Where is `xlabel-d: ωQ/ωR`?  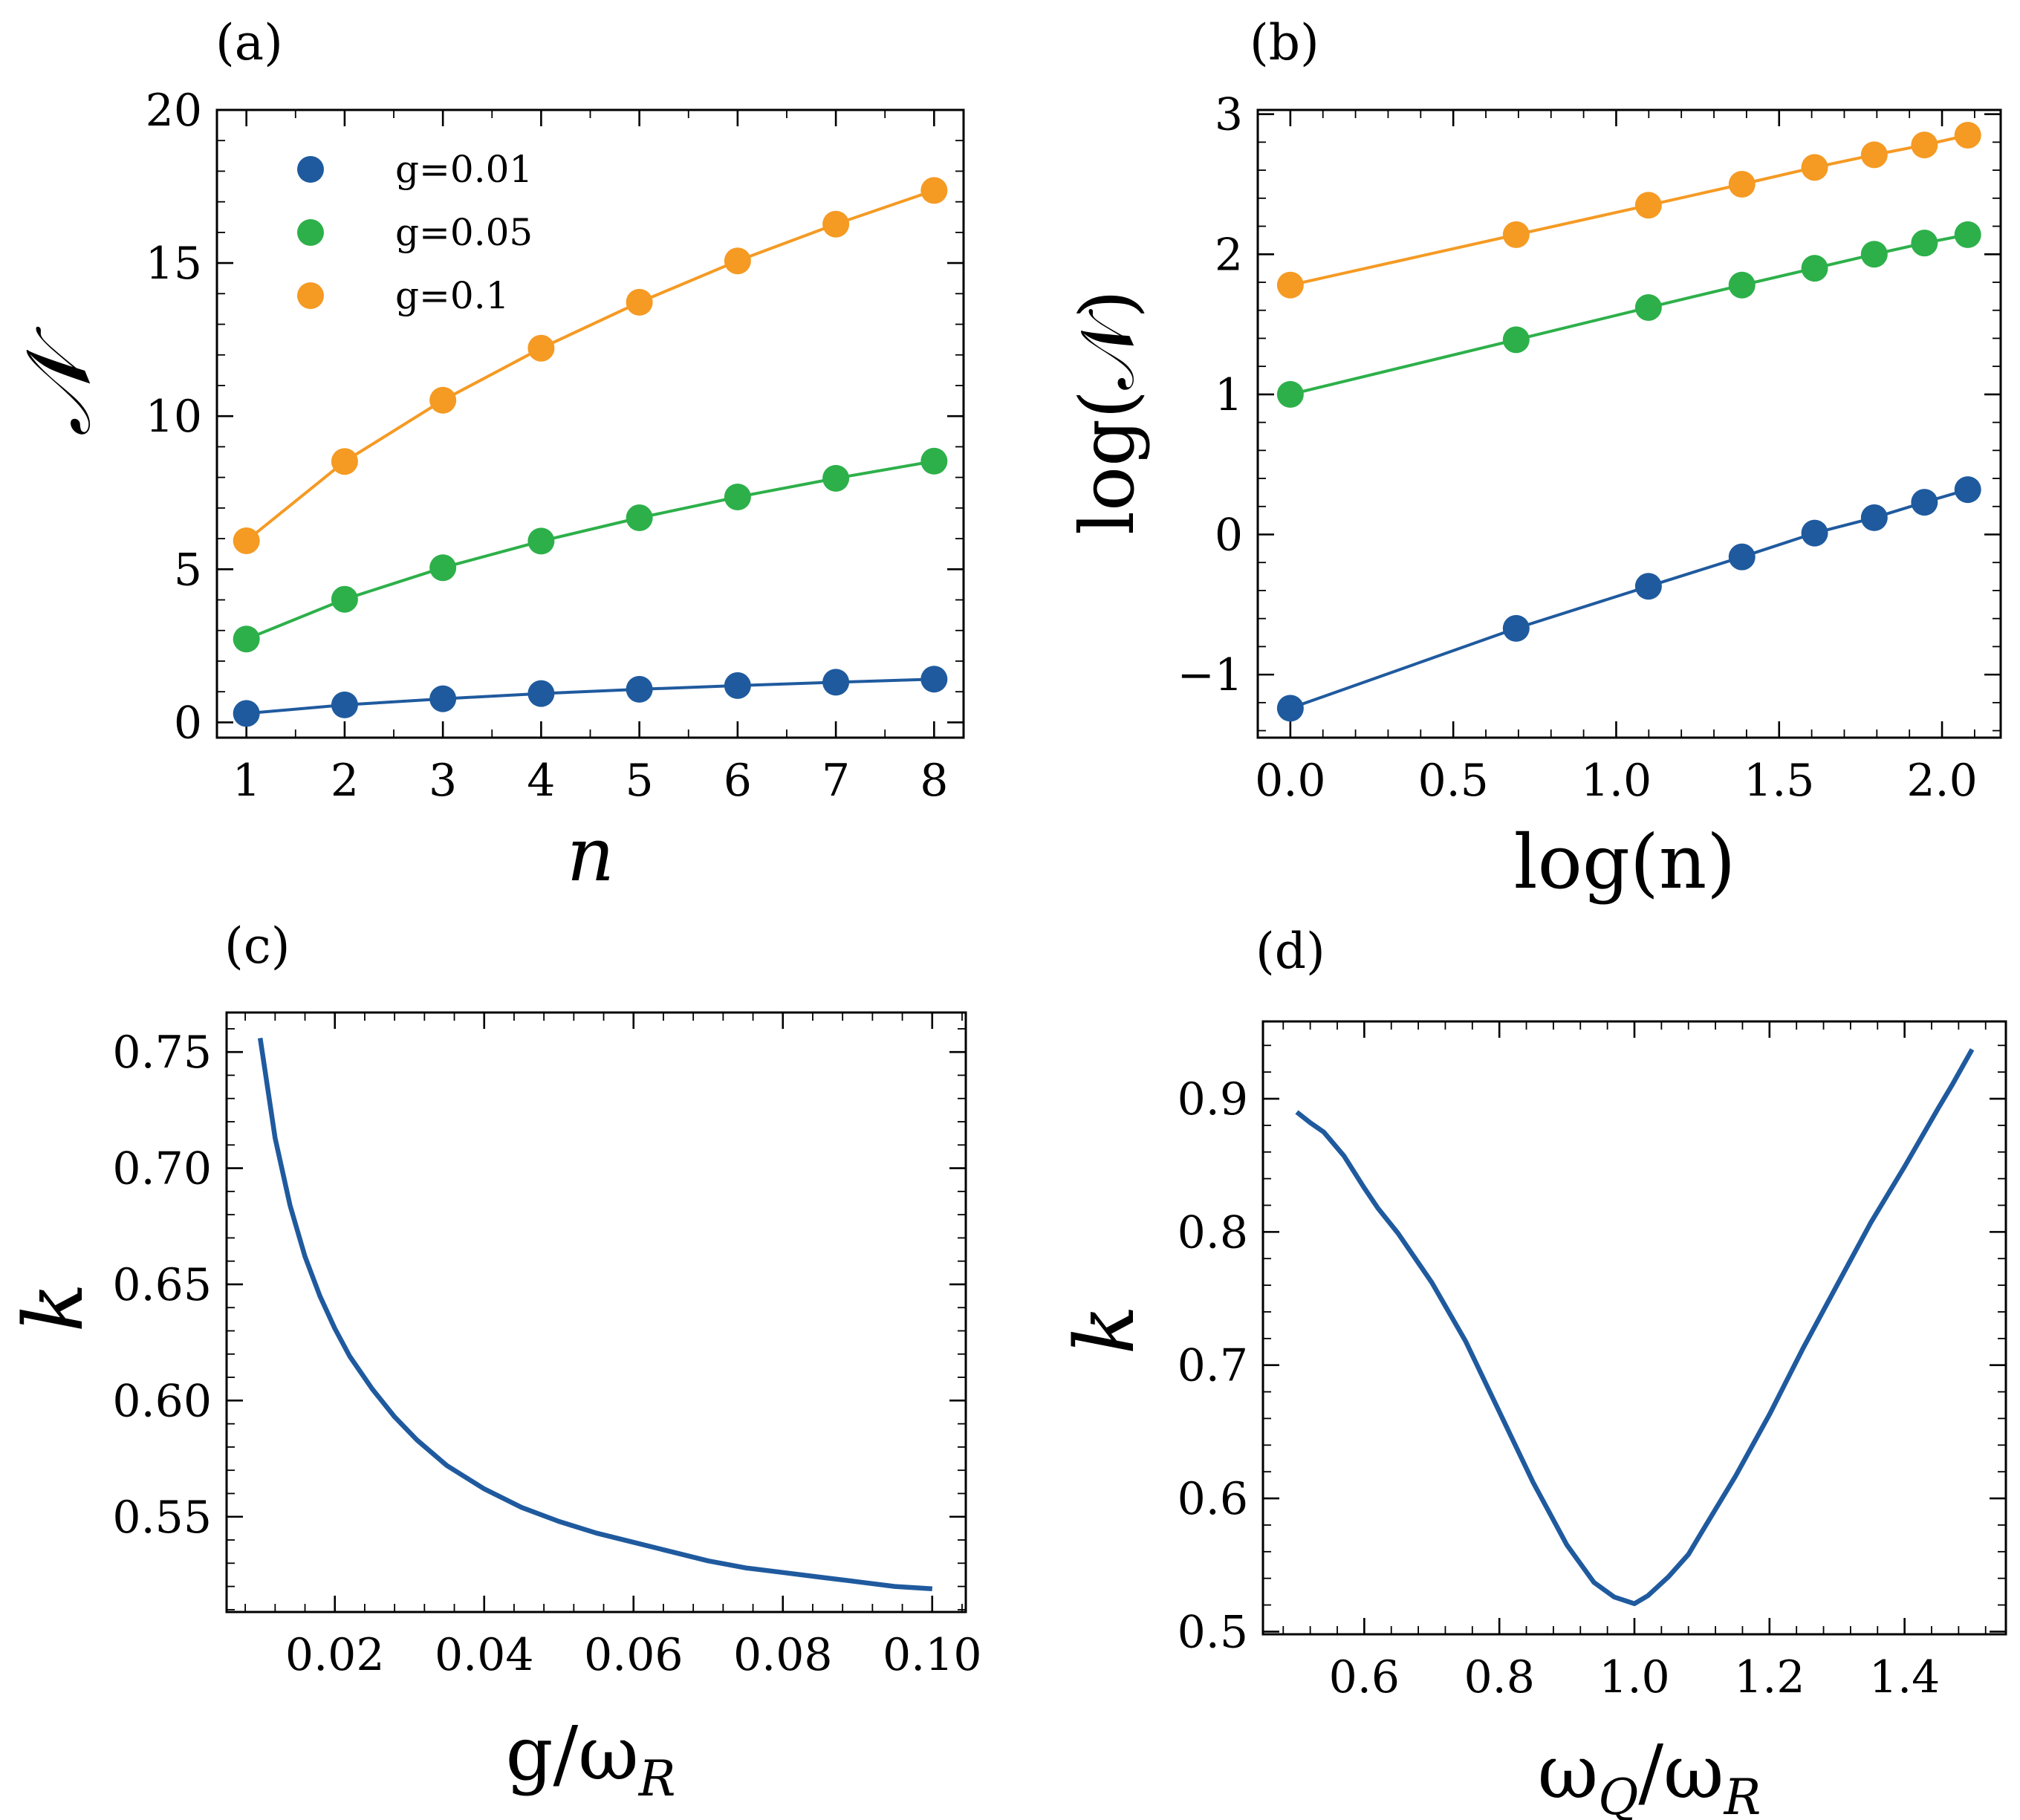
xlabel-d: ωQ/ωR is located at coordinates (1649, 1774).